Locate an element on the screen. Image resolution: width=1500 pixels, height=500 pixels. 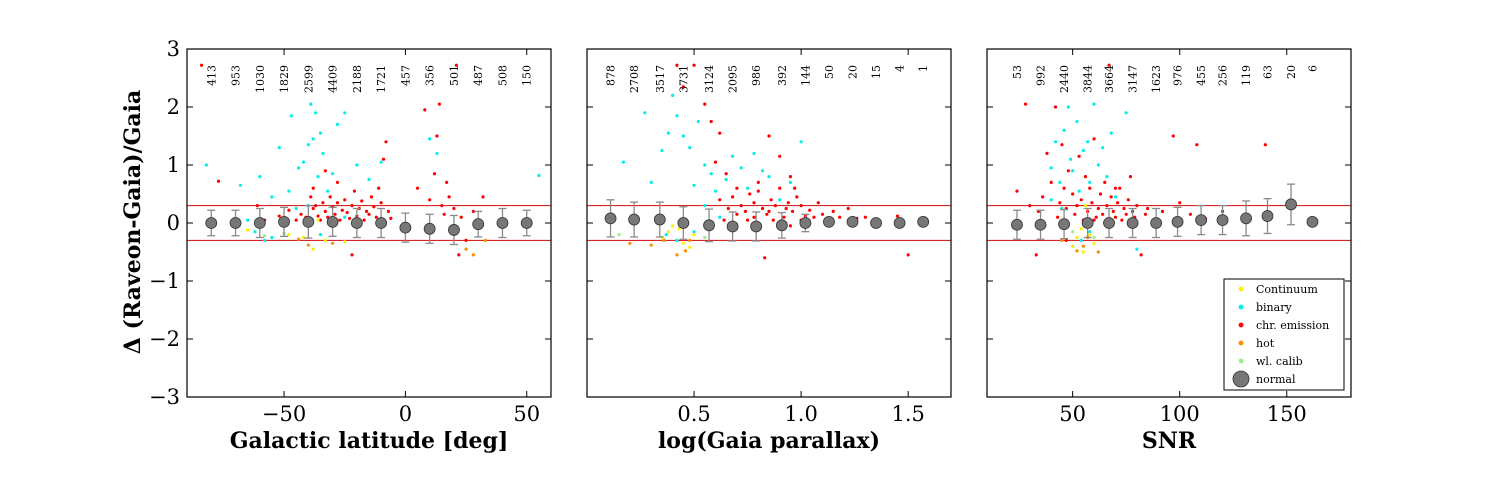
scatter-point-wl-calib is located at coordinates (619, 235).